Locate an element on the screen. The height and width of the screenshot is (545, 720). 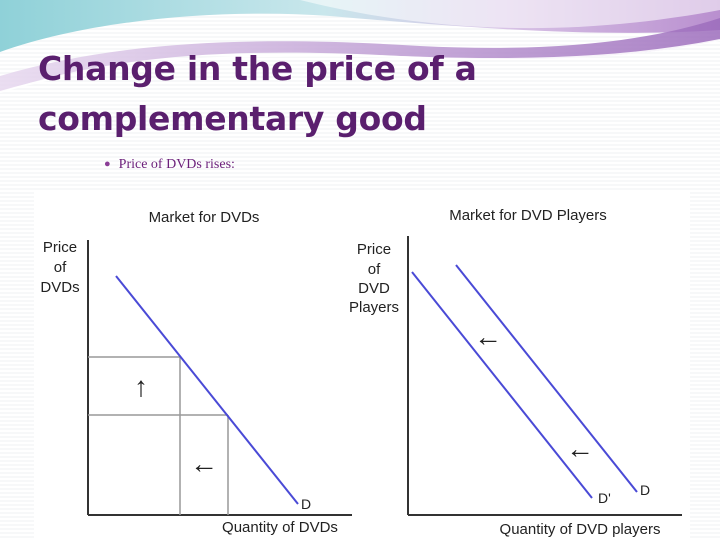
right-graph-demand-curve-new is located at coordinates (502, 385).